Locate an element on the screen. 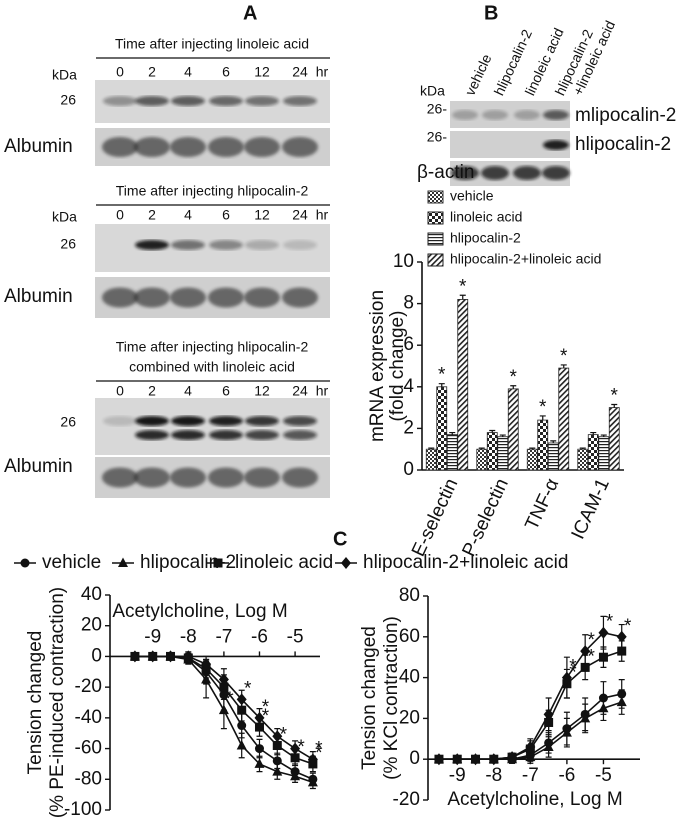  y-tick-label: 4 is located at coordinates (408, 386).